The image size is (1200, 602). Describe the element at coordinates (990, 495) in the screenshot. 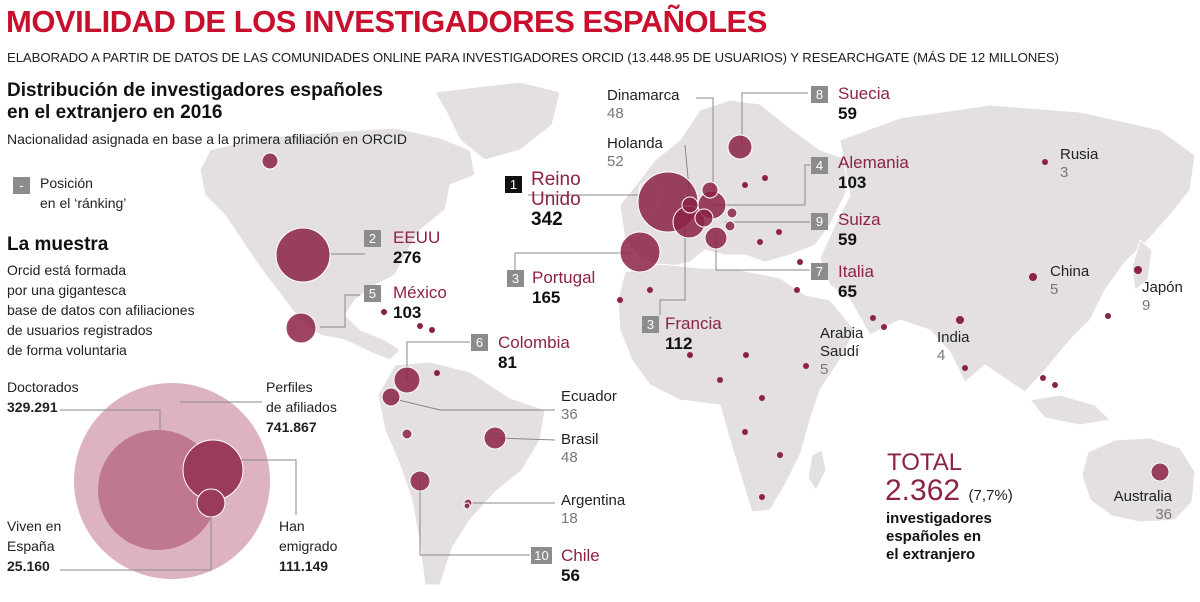

I see `total-percentage: (7,7%)` at that location.